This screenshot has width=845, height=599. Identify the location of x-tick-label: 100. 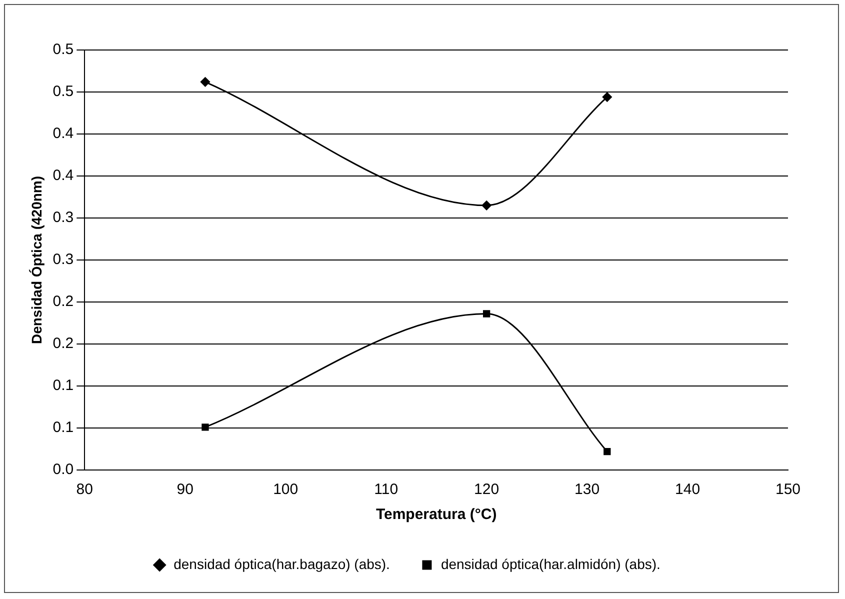
(285, 489).